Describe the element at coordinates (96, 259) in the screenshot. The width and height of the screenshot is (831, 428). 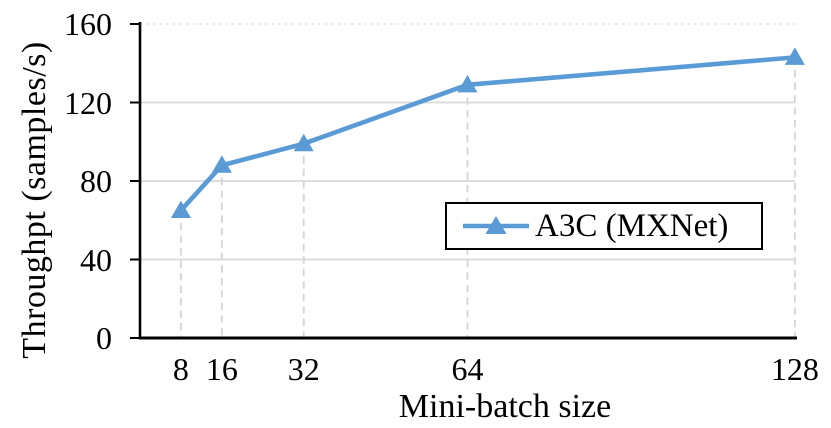
I see `y-tick-label-40: 40` at that location.